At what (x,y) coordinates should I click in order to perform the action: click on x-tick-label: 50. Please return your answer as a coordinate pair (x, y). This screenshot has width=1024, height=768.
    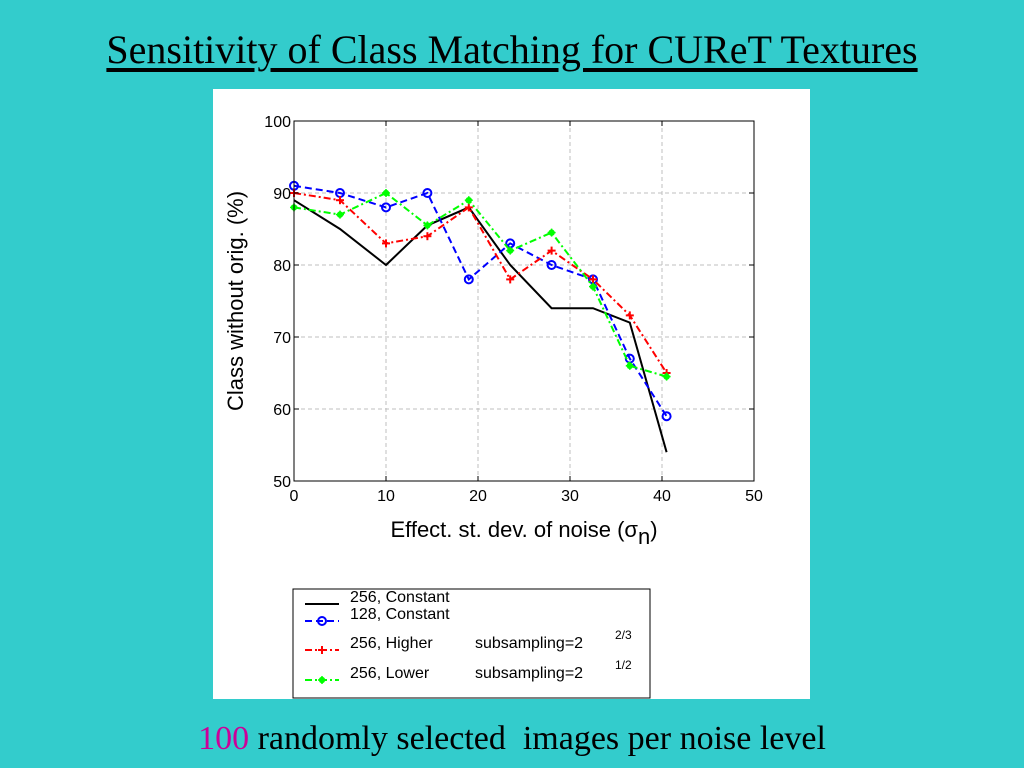
    Looking at the image, I should click on (754, 496).